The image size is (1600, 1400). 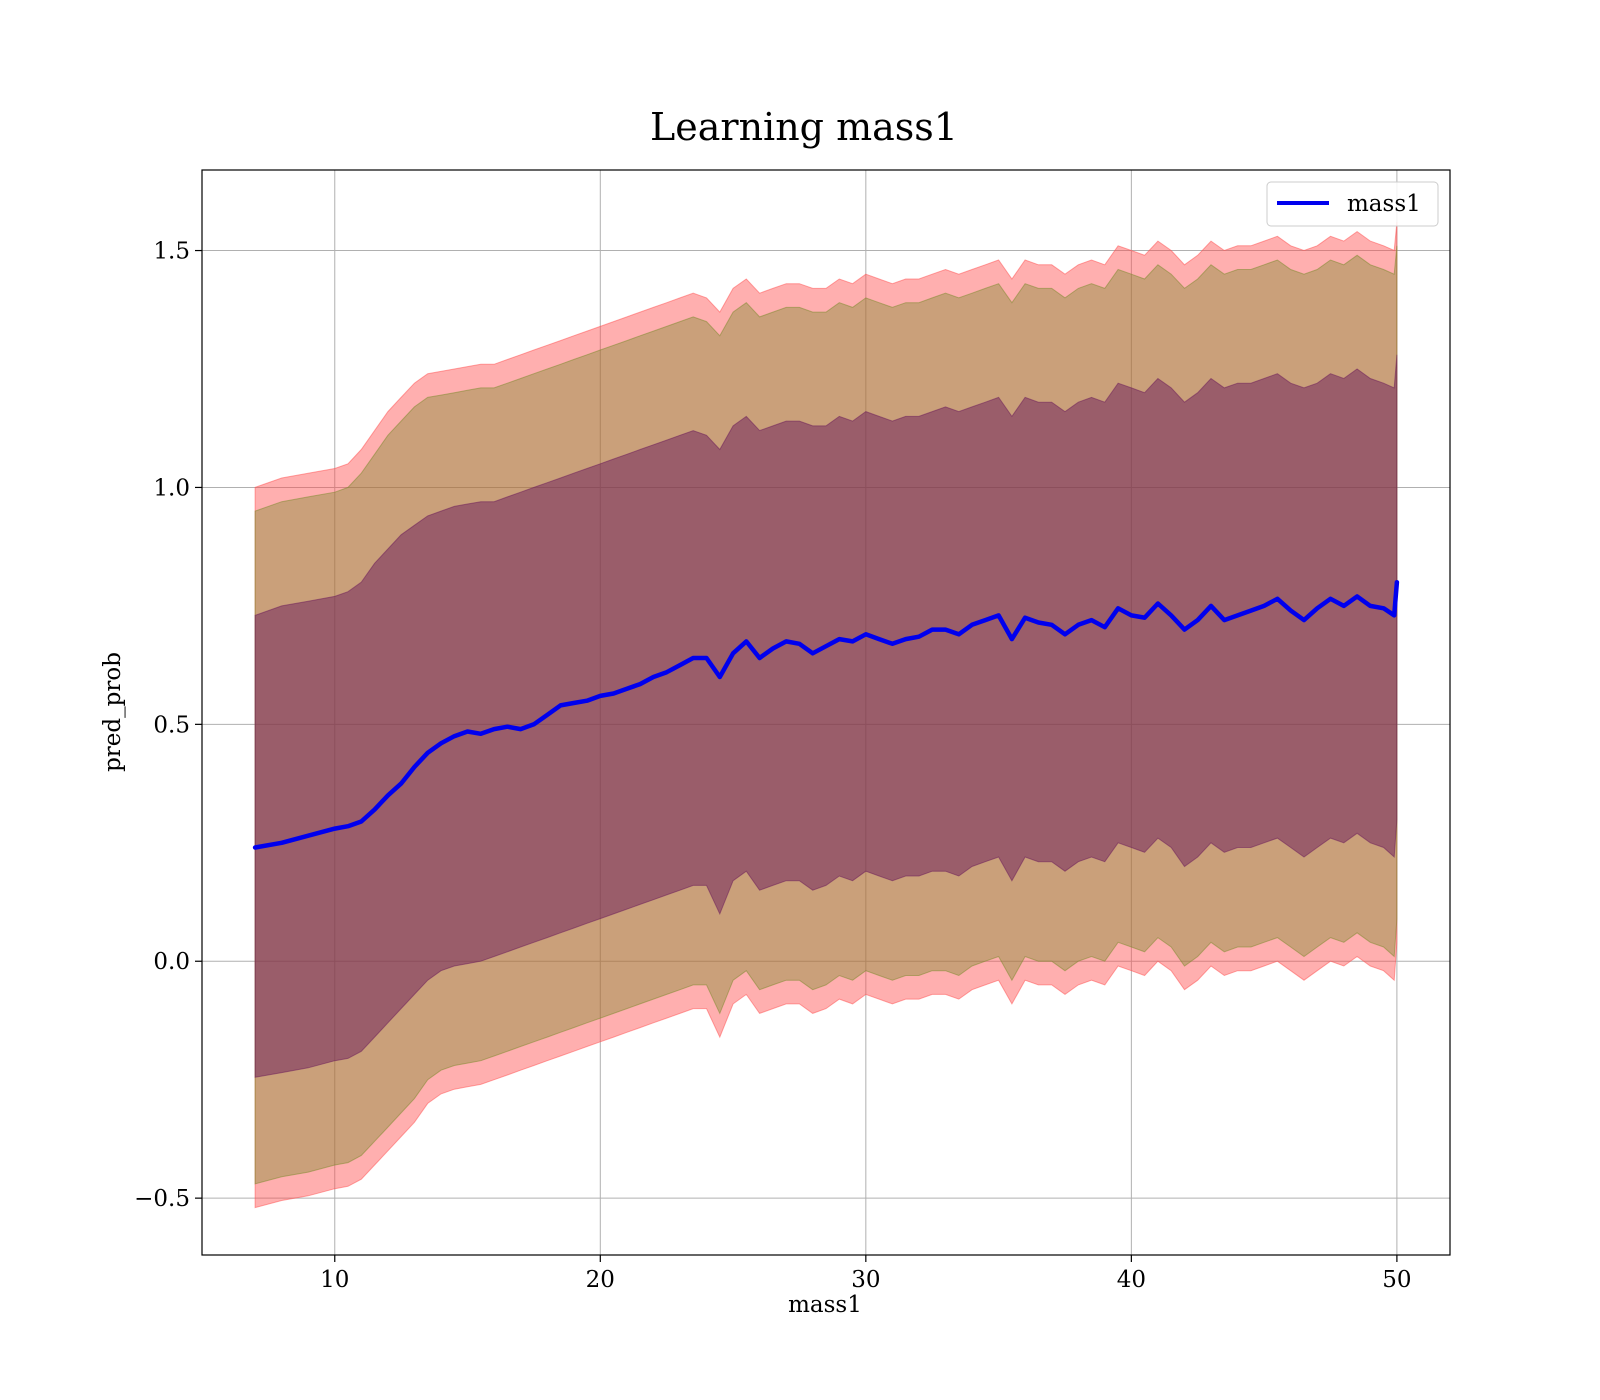 What do you see at coordinates (171, 725) in the screenshot?
I see `y-tick-label: 0.5` at bounding box center [171, 725].